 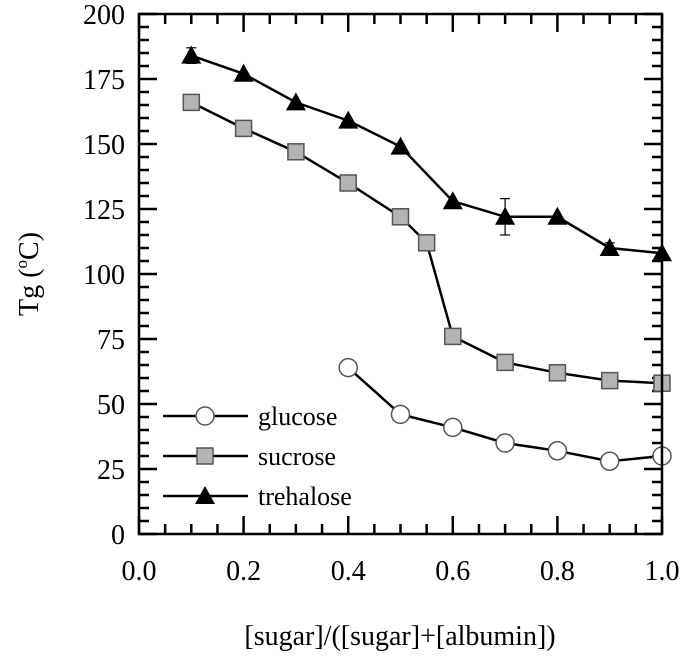 I want to click on svg-text: Tg (oC), so click(x=28, y=274).